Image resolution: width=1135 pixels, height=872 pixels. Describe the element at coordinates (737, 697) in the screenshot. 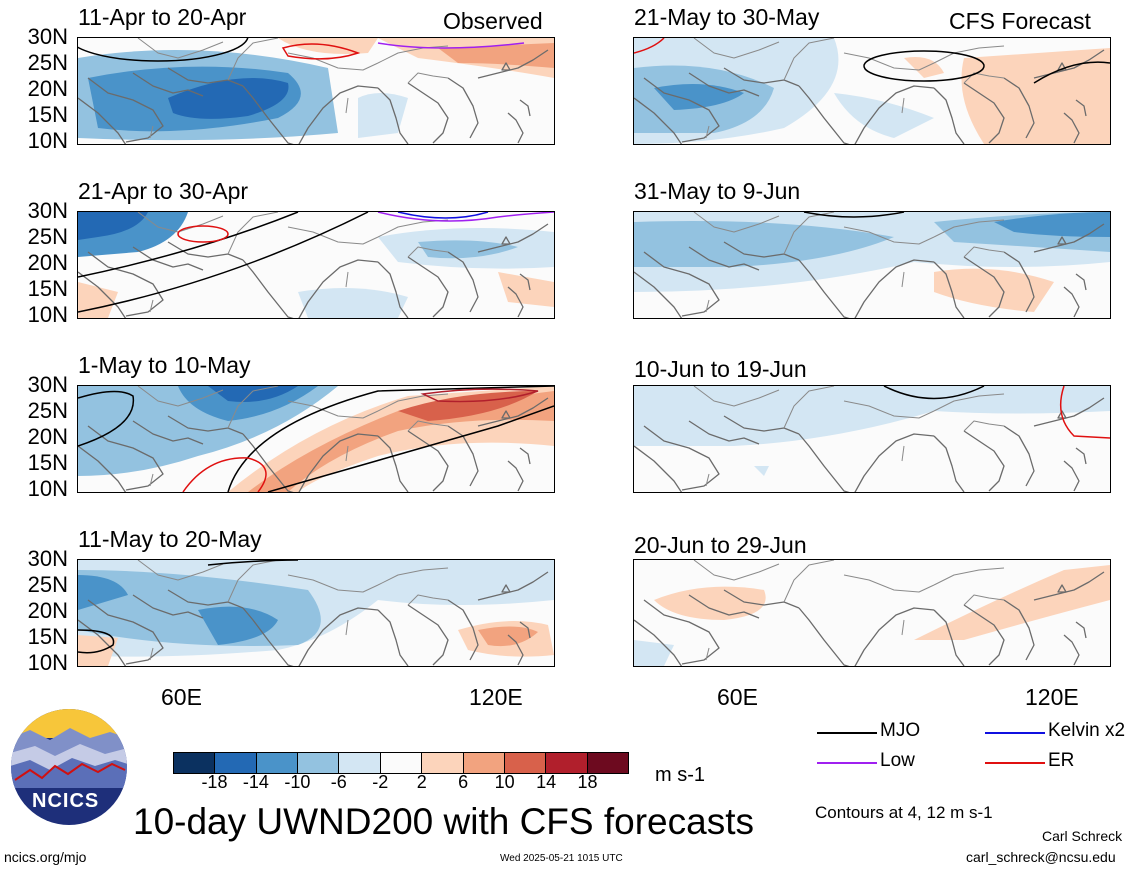

I see `lon-label-60e-right: 60E` at that location.